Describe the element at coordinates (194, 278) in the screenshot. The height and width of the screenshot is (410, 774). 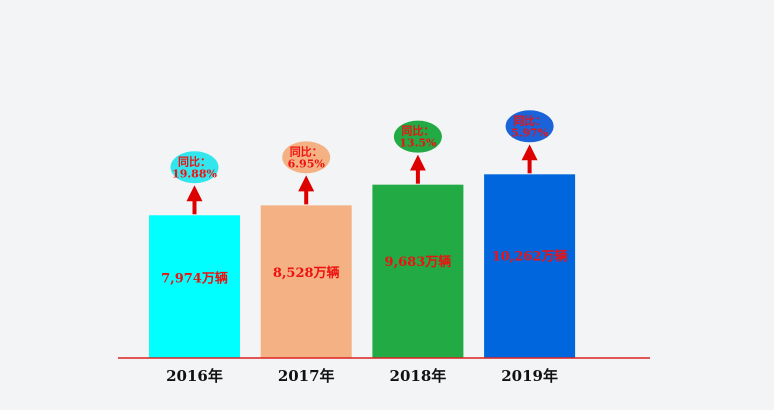
I see `bar-value-label: 7,974万辆` at that location.